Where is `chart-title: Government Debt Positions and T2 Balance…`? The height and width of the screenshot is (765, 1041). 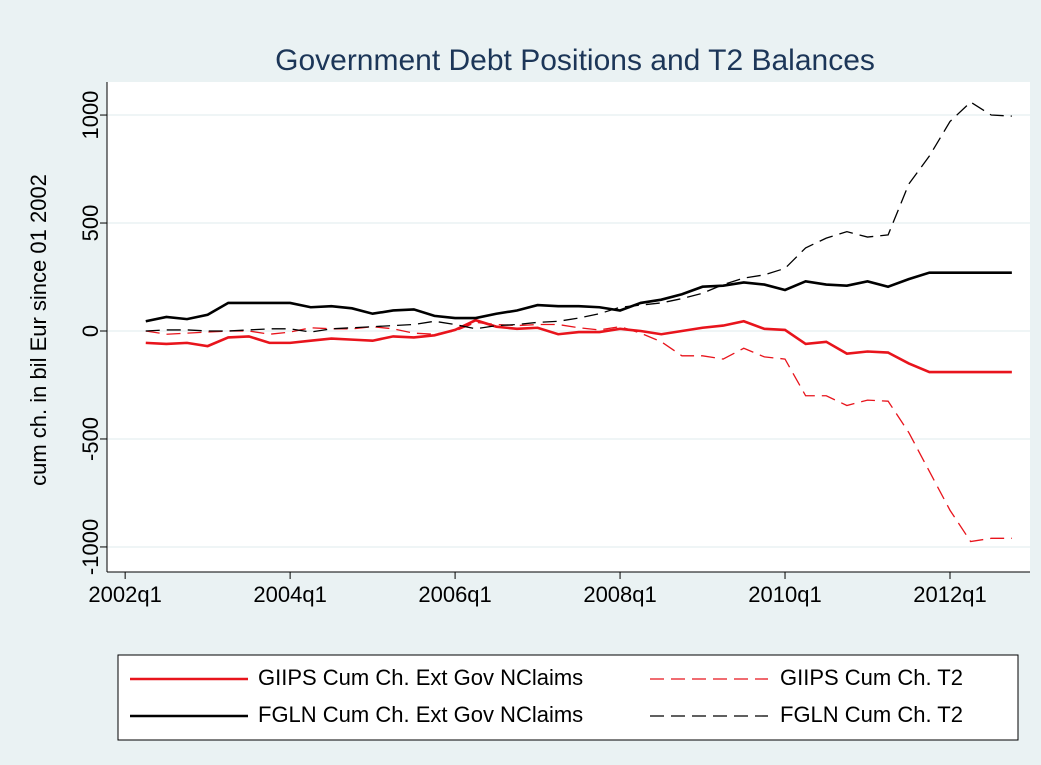 chart-title: Government Debt Positions and T2 Balance… is located at coordinates (575, 60).